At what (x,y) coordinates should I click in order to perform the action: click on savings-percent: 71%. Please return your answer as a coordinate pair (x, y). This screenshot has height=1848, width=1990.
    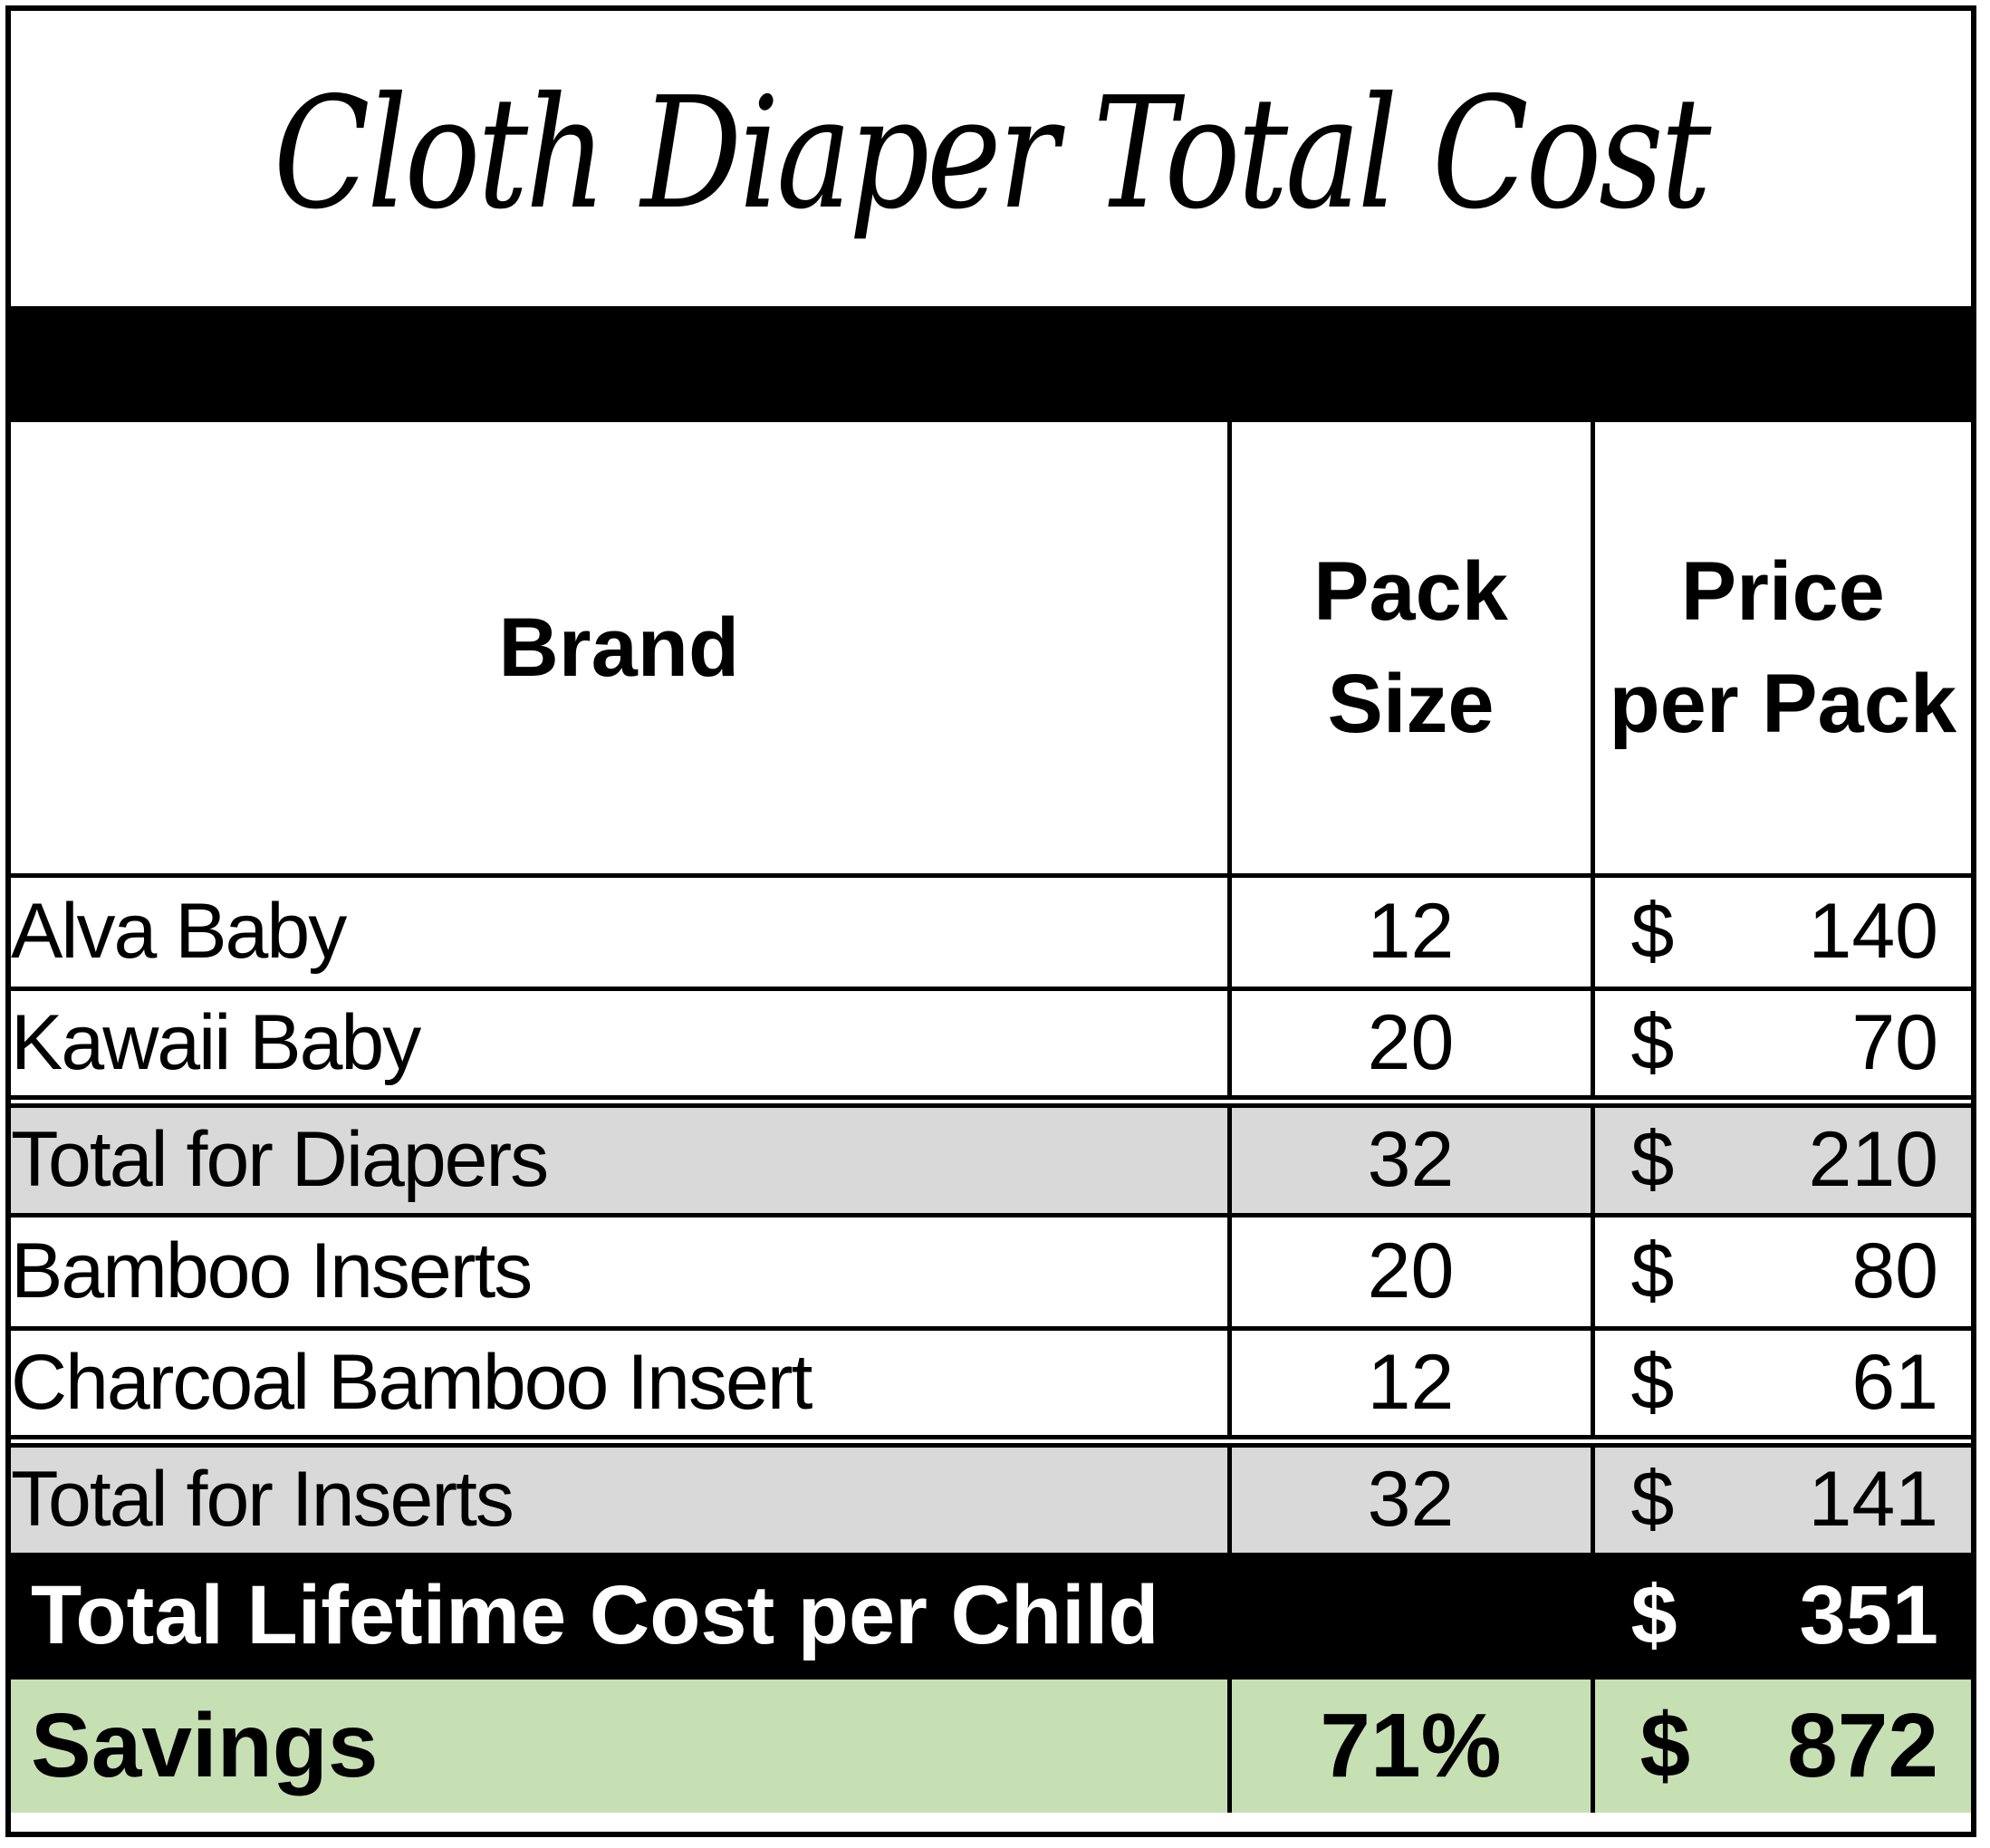
    Looking at the image, I should click on (1410, 1743).